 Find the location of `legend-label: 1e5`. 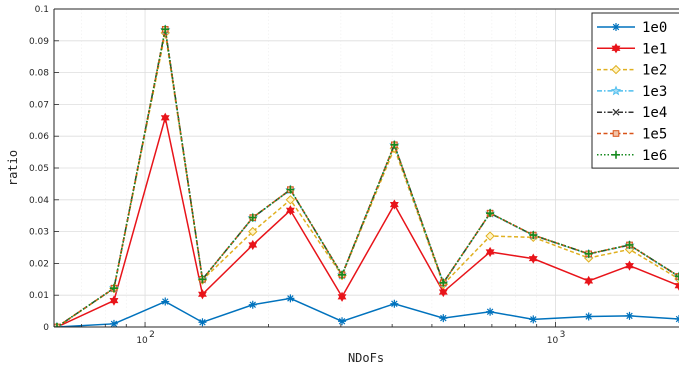

legend-label: 1e5 is located at coordinates (654, 135).